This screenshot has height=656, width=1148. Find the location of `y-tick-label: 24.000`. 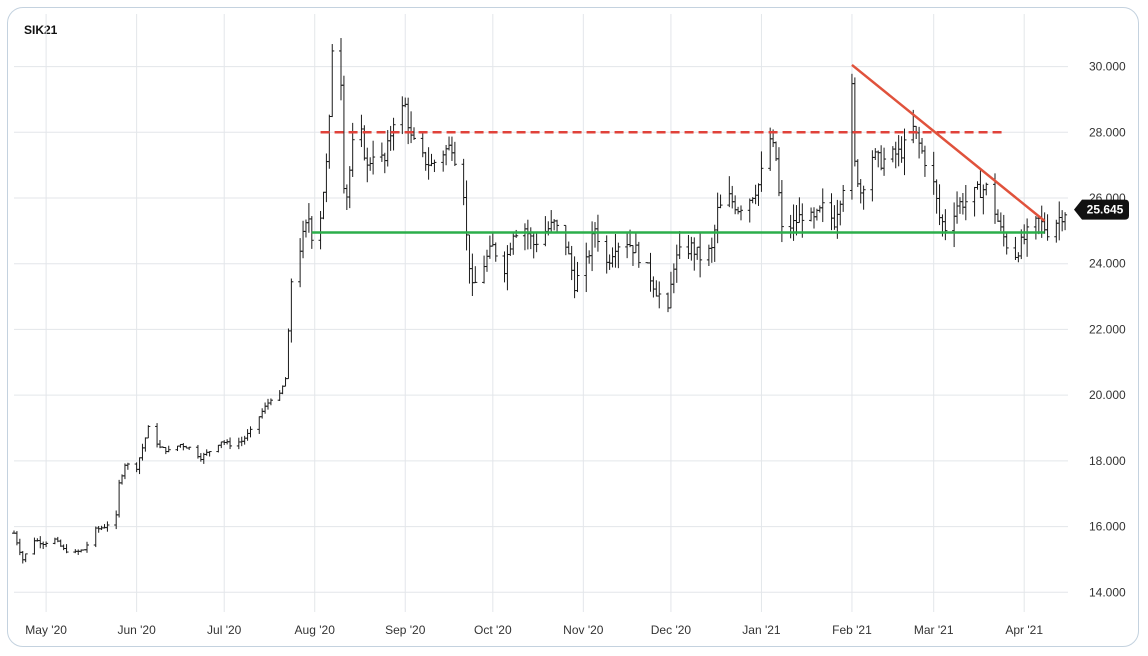

y-tick-label: 24.000 is located at coordinates (1107, 264).